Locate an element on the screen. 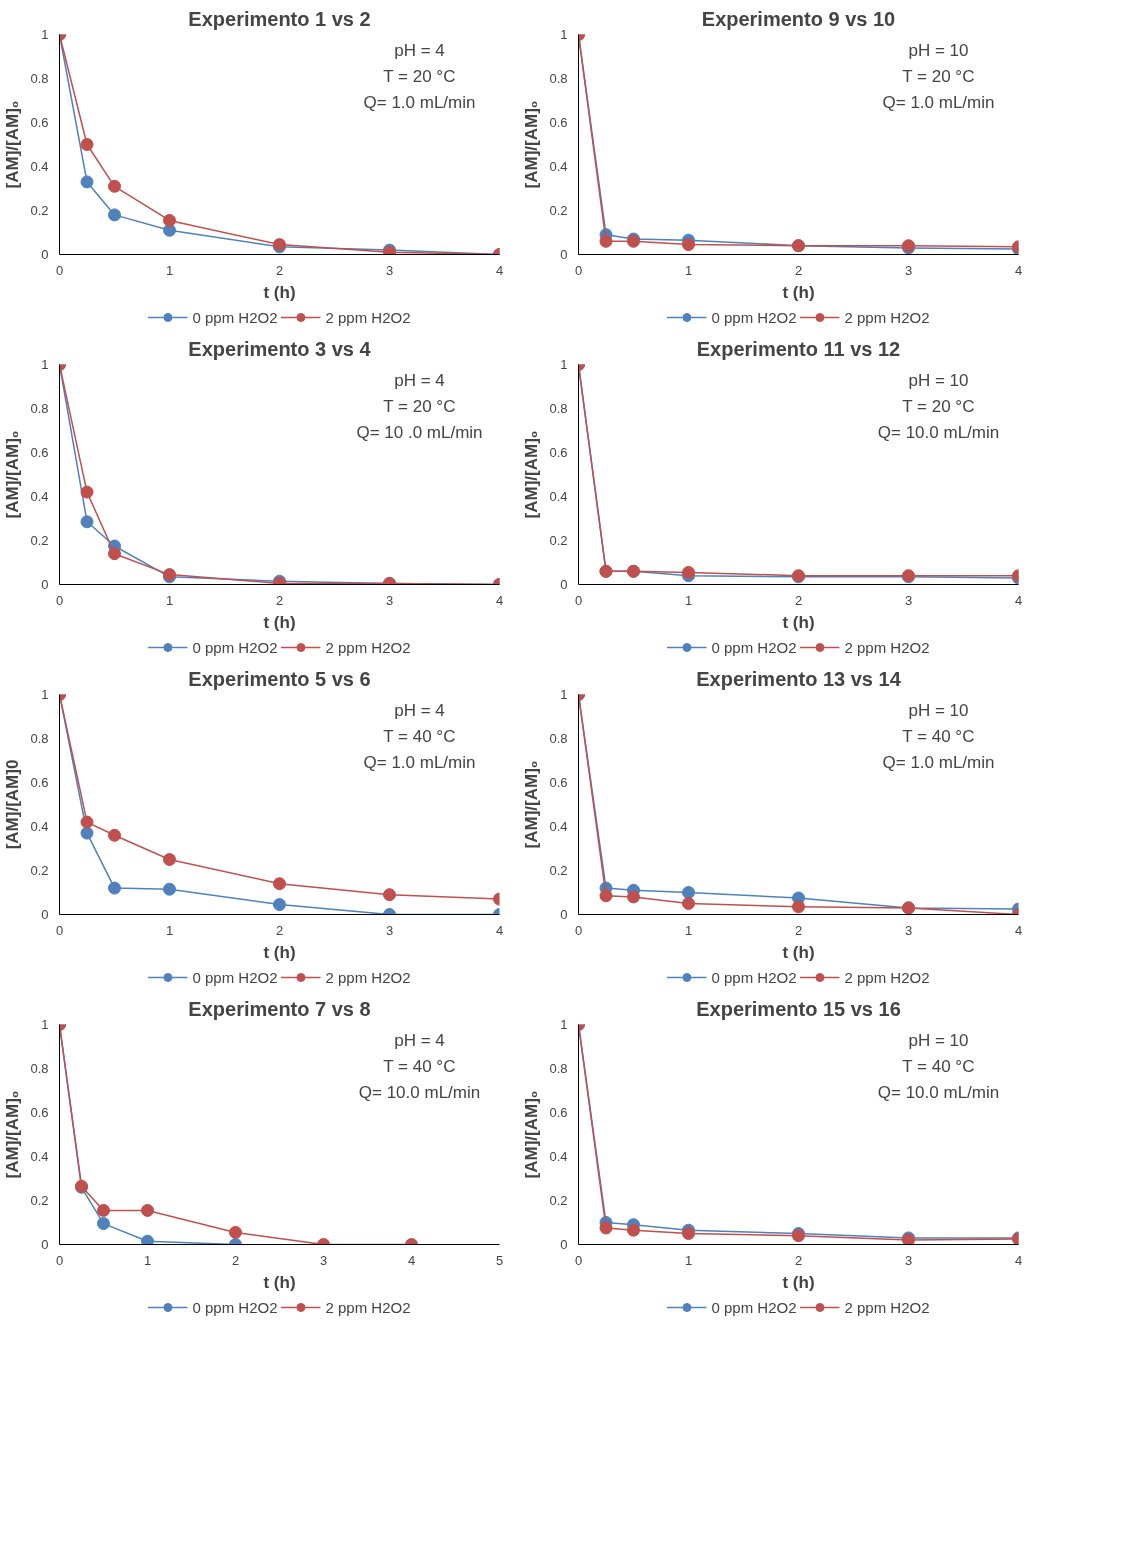 The width and height of the screenshot is (1143, 1553). chart-title: Experimento 15 vs 16 is located at coordinates (798, 1008).